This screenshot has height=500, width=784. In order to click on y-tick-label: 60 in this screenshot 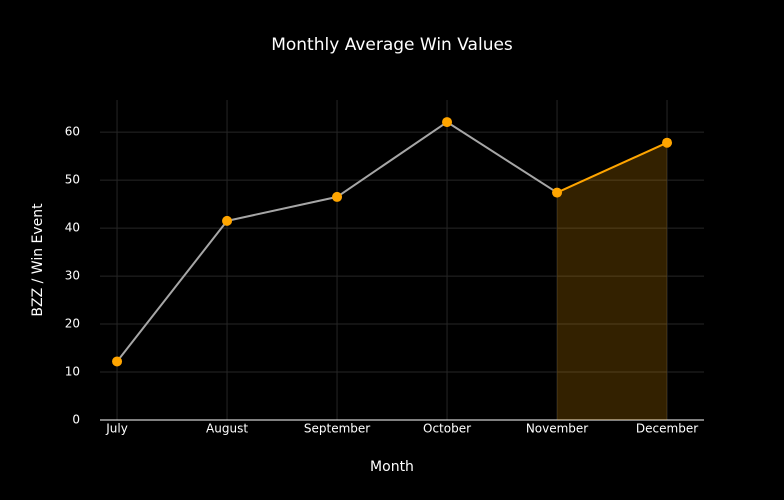, I will do `click(72, 132)`.